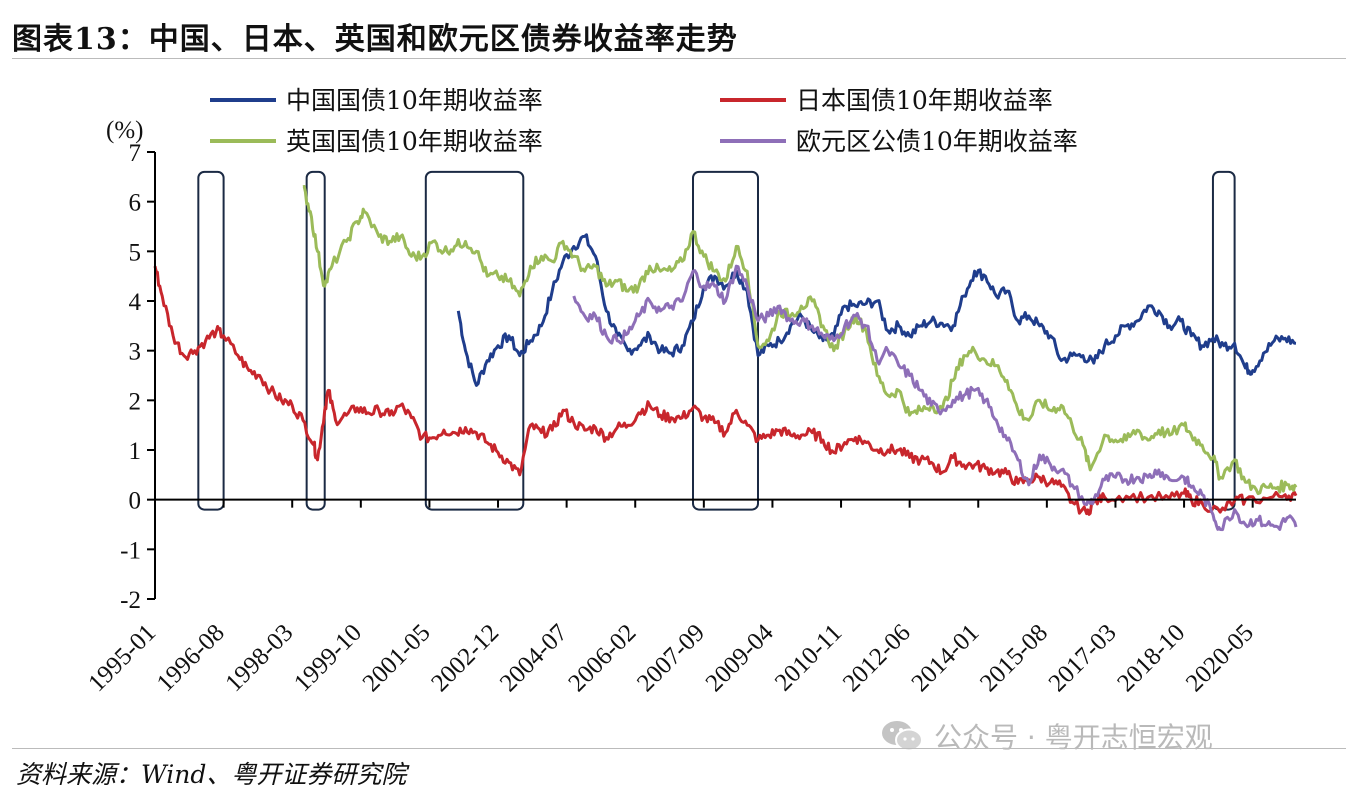 This screenshot has height=802, width=1358. Describe the element at coordinates (130, 600) in the screenshot. I see `y-tick-label: -2` at that location.